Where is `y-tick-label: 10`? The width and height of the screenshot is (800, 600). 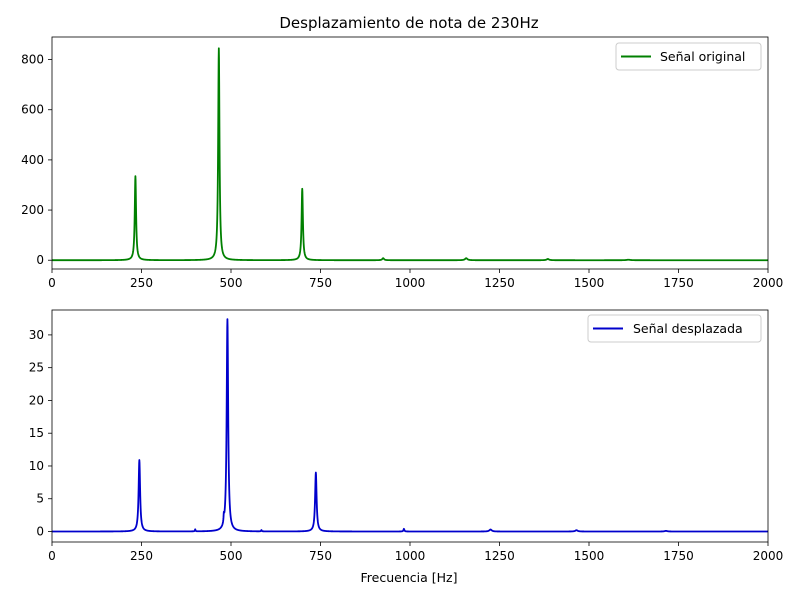 y-tick-label: 10 is located at coordinates (36, 466).